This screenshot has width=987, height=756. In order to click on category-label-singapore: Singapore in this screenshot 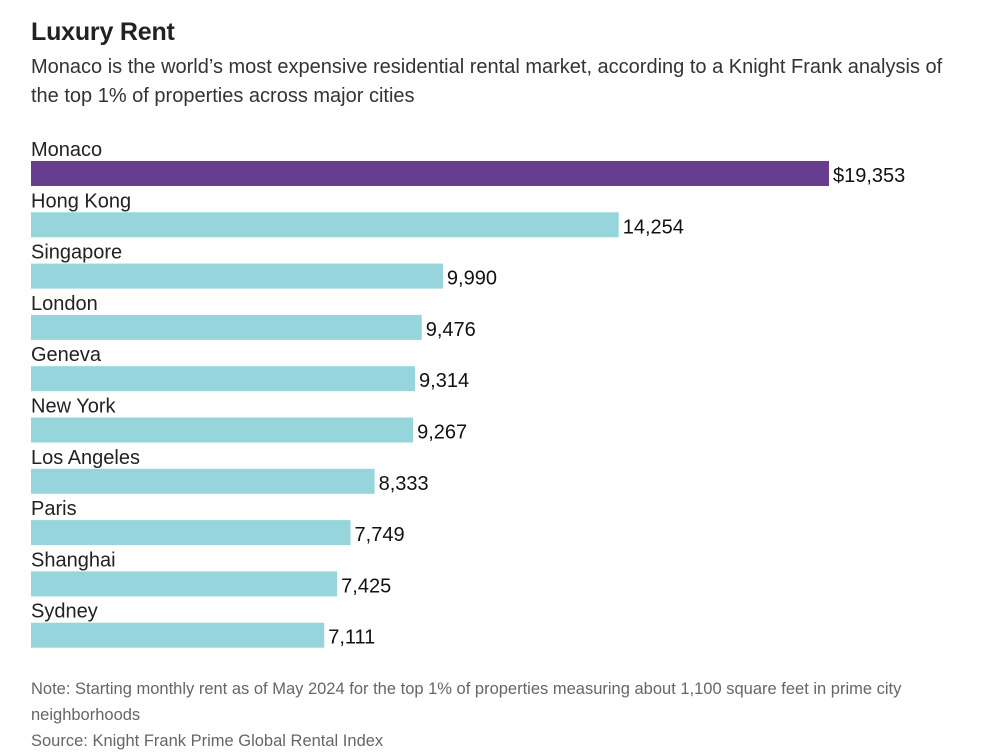, I will do `click(76, 253)`.